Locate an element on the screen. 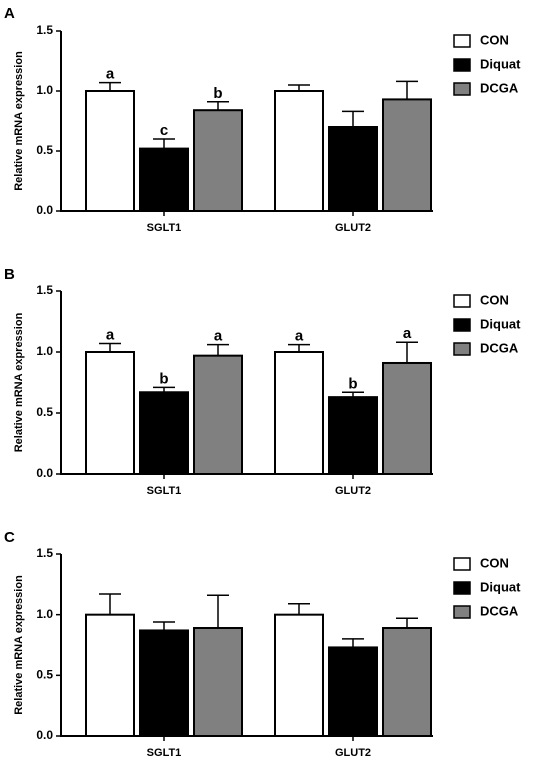 This screenshot has width=536, height=758. panel-letter: C is located at coordinates (9, 537).